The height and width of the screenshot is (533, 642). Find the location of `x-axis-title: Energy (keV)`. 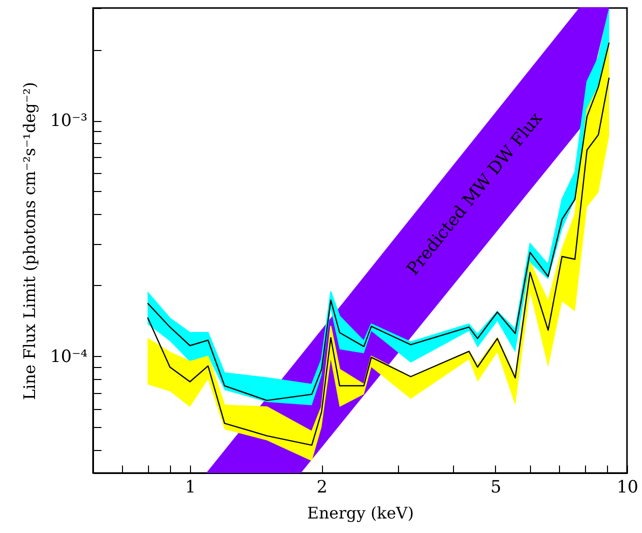

x-axis-title: Energy (keV) is located at coordinates (360, 513).